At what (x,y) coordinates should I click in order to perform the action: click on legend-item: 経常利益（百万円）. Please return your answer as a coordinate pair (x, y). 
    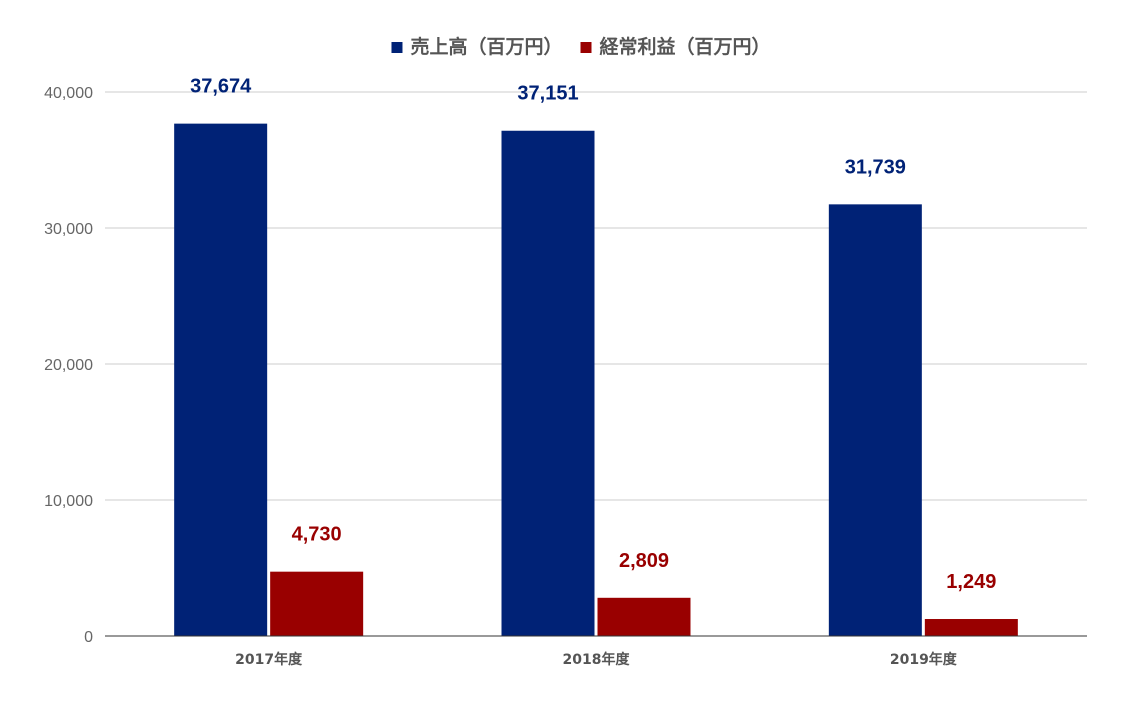
    Looking at the image, I should click on (675, 46).